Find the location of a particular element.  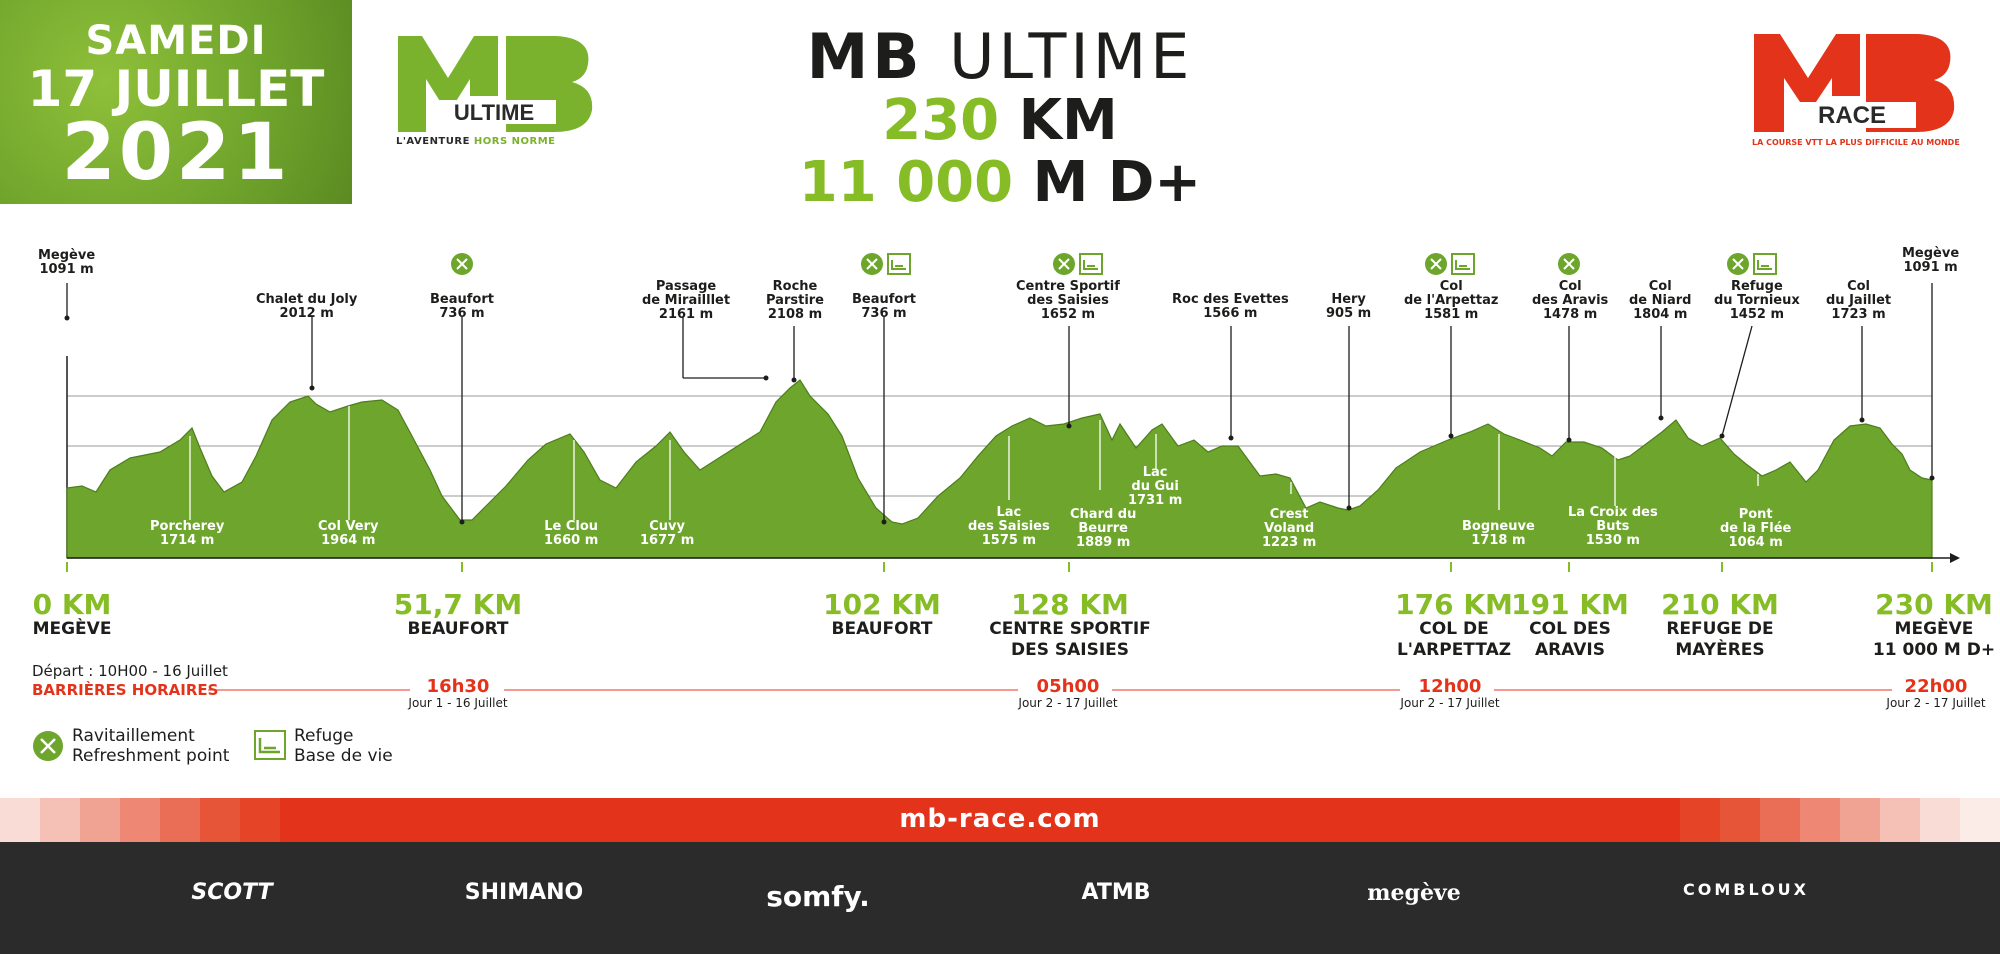

point-label-porcherey: Porcherey 1714 m is located at coordinates (187, 534).